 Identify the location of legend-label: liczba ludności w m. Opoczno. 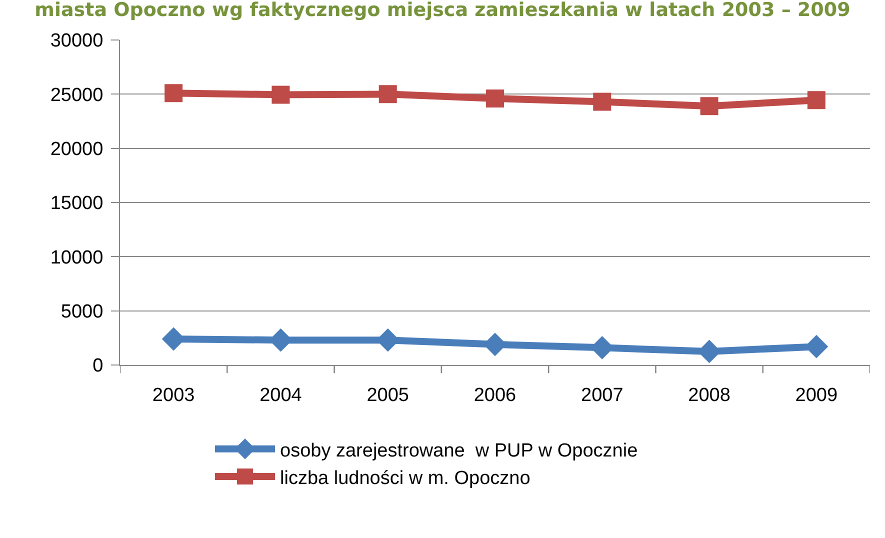
(405, 478).